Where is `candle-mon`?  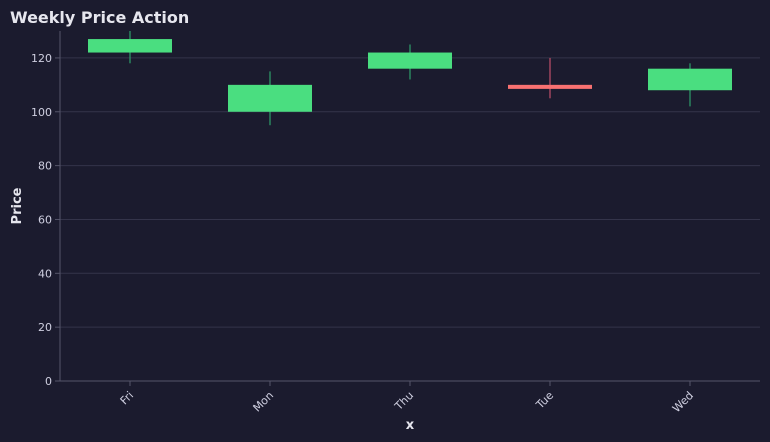
candle-mon is located at coordinates (270, 98).